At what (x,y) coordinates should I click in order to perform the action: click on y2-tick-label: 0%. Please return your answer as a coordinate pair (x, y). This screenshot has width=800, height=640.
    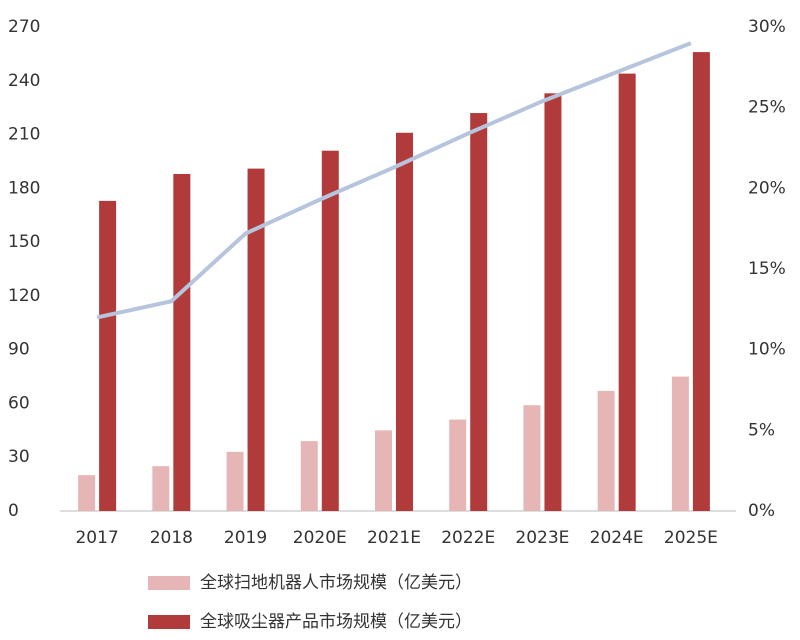
    Looking at the image, I should click on (761, 511).